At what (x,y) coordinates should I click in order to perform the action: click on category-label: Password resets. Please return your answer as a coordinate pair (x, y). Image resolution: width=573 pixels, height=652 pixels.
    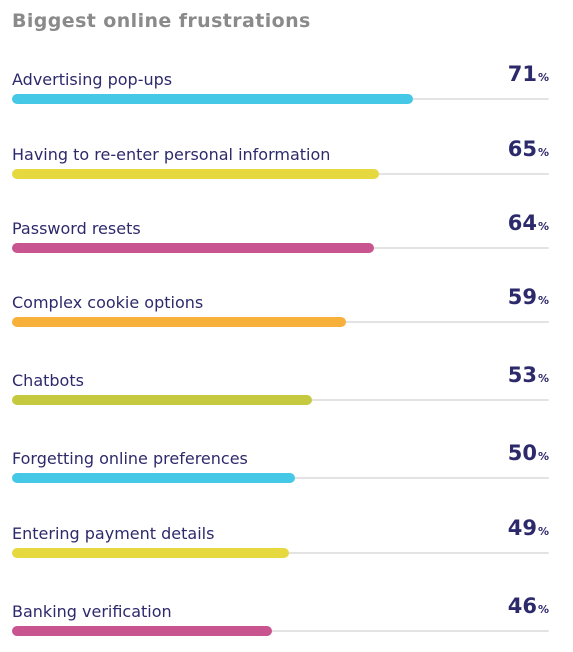
    Looking at the image, I should click on (76, 228).